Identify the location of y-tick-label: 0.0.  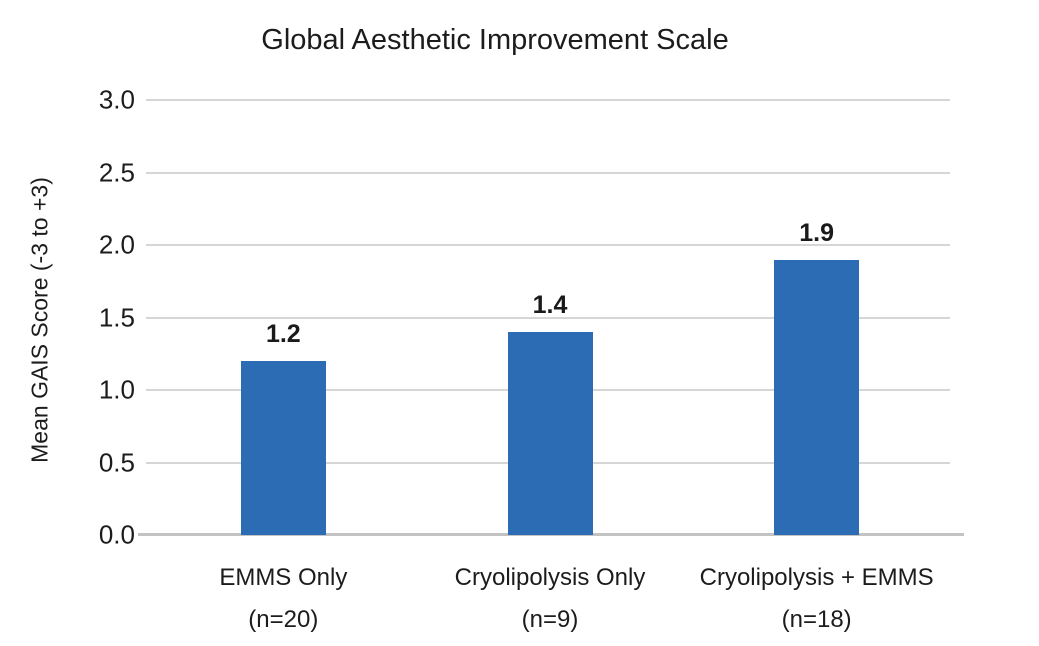
(116, 534).